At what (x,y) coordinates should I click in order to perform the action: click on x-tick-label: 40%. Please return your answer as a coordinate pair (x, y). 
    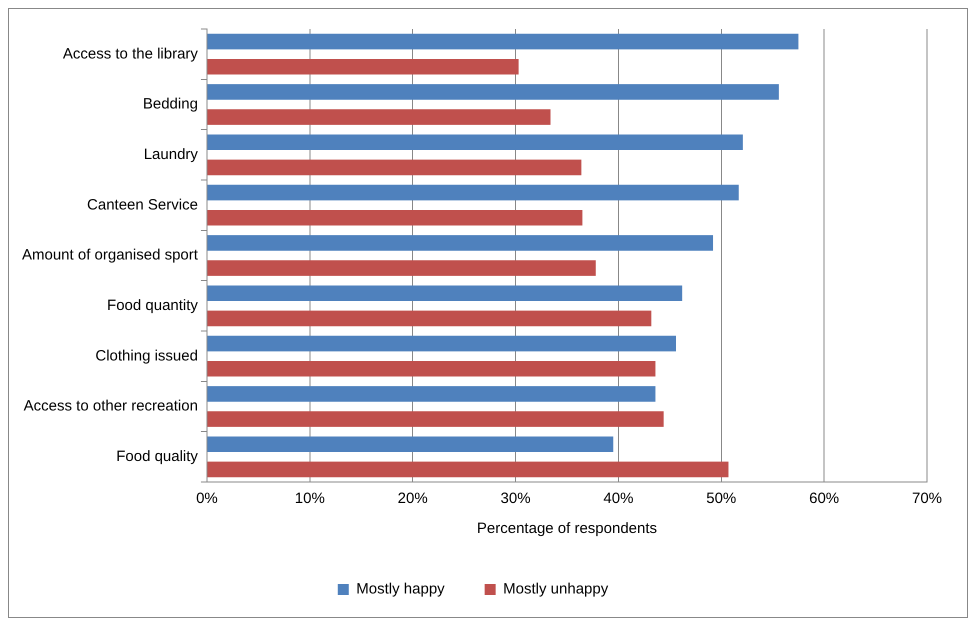
    Looking at the image, I should click on (618, 499).